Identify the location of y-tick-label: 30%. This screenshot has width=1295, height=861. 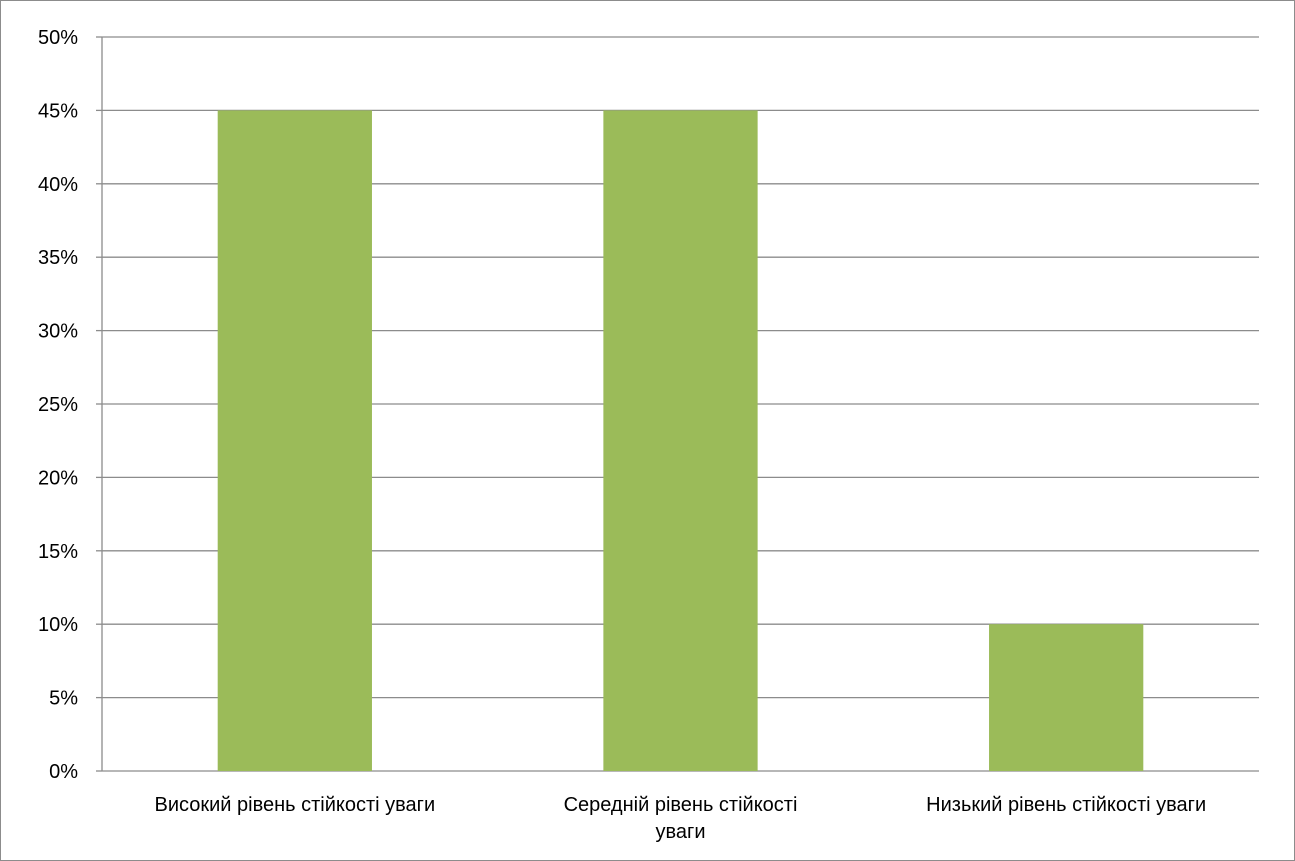
(58, 332).